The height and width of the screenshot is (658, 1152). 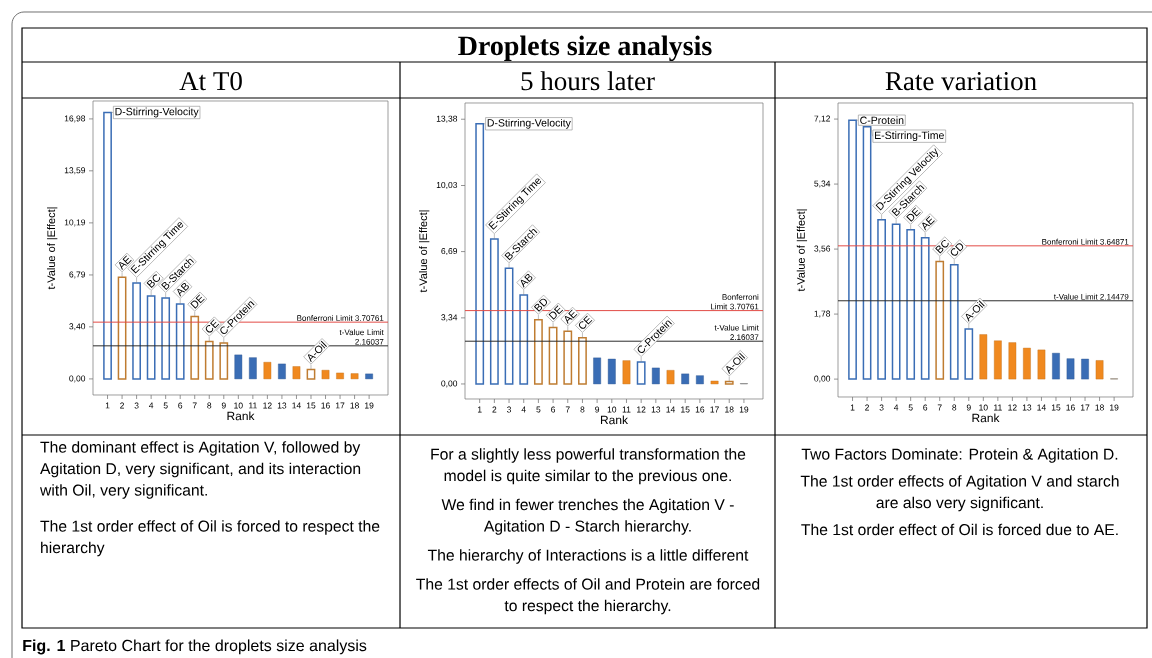 I want to click on y-tick-label: 6,69, so click(x=449, y=252).